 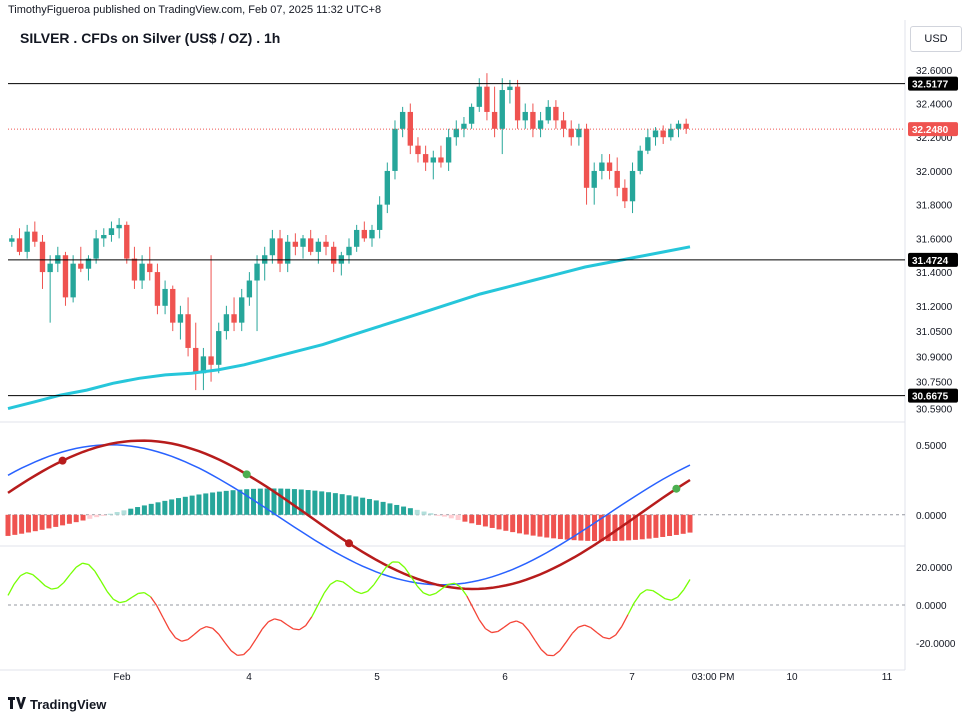 What do you see at coordinates (933, 129) in the screenshot?
I see `last-price-label-bg` at bounding box center [933, 129].